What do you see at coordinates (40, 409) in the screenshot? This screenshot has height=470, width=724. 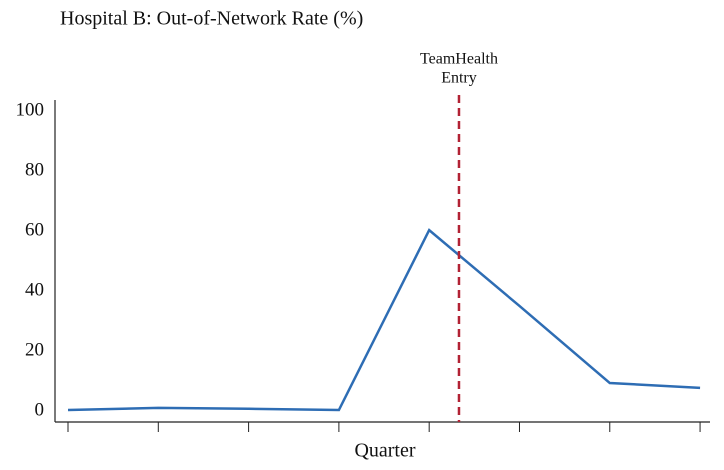 I see `y-tick-label: 0` at bounding box center [40, 409].